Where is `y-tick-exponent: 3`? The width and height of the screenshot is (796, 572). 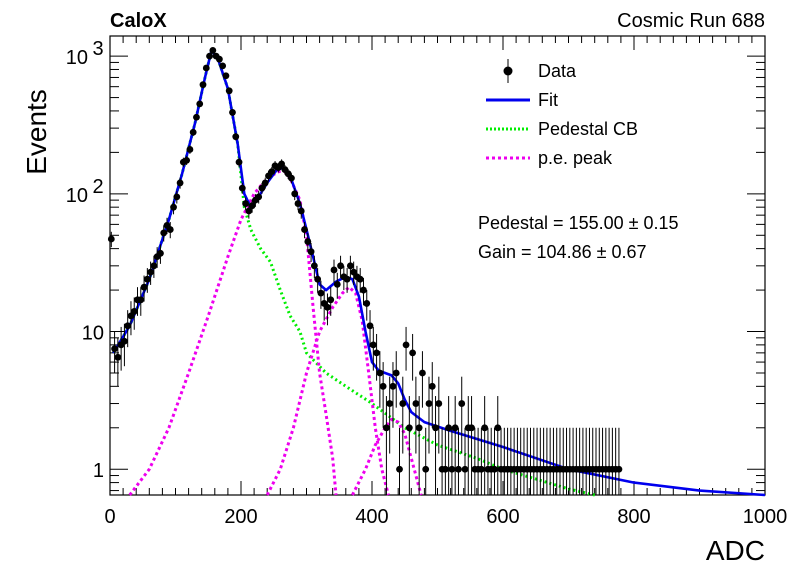
y-tick-exponent: 3 is located at coordinates (97, 49).